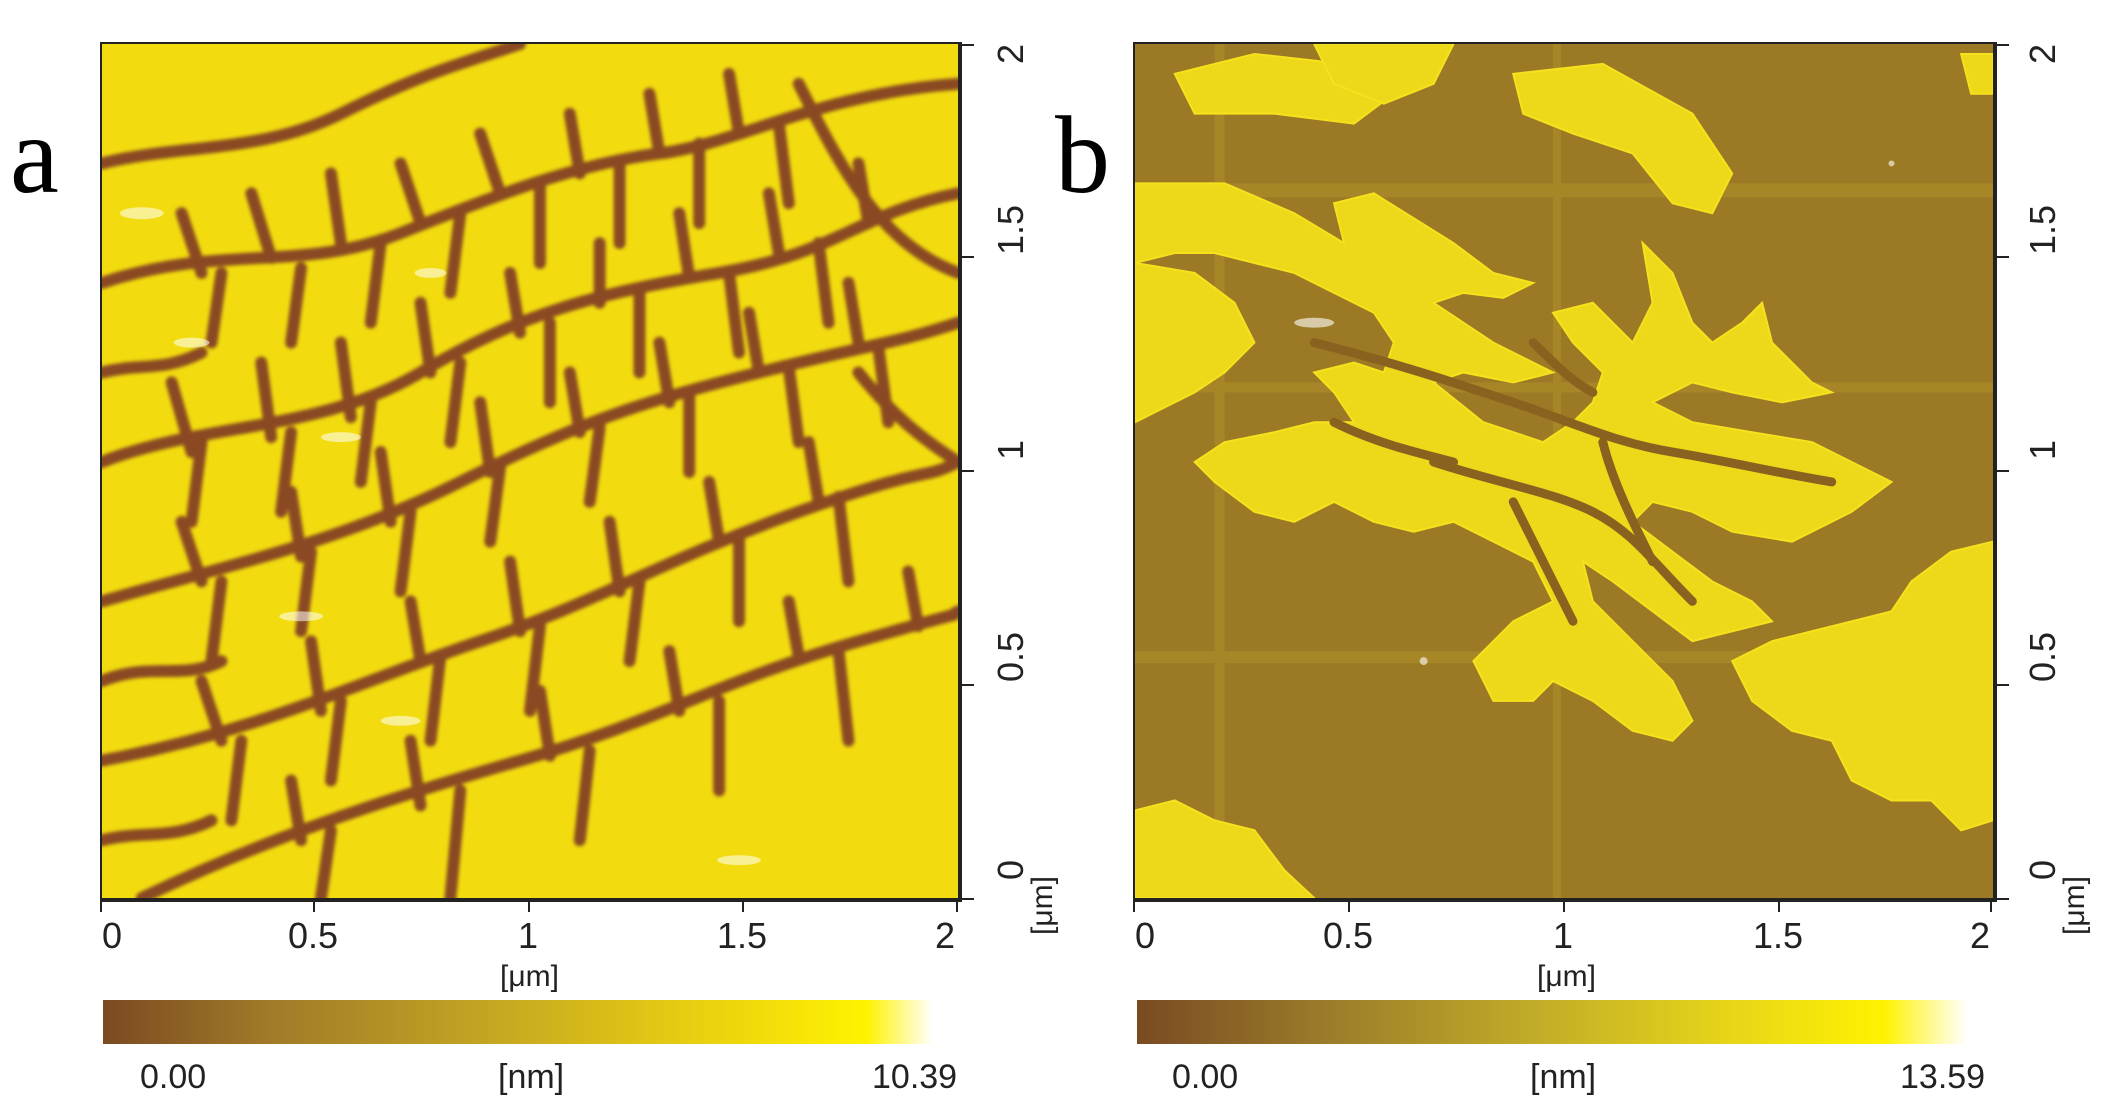 This screenshot has height=1113, width=2108. Describe the element at coordinates (313, 935) in the screenshot. I see `panel-a-x-tick-label: 0.5` at that location.